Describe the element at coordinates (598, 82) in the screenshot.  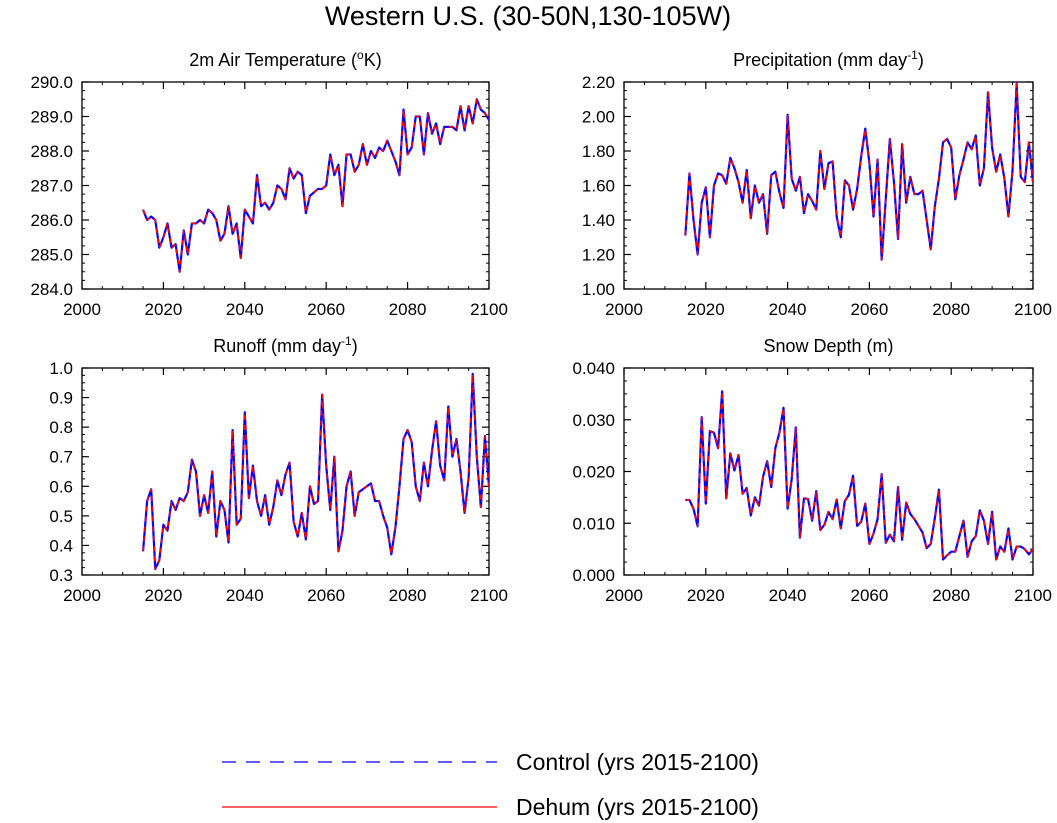
I see `y-tick-label: 2.20` at that location.